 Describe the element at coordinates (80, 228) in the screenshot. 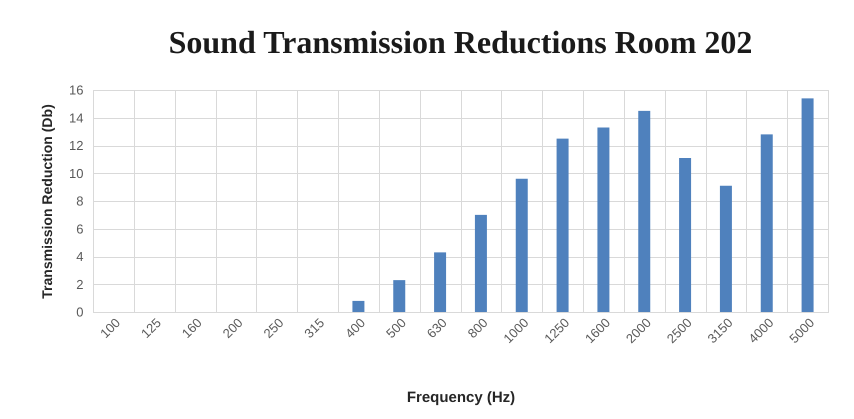

I see `y-tick-label: 6` at that location.